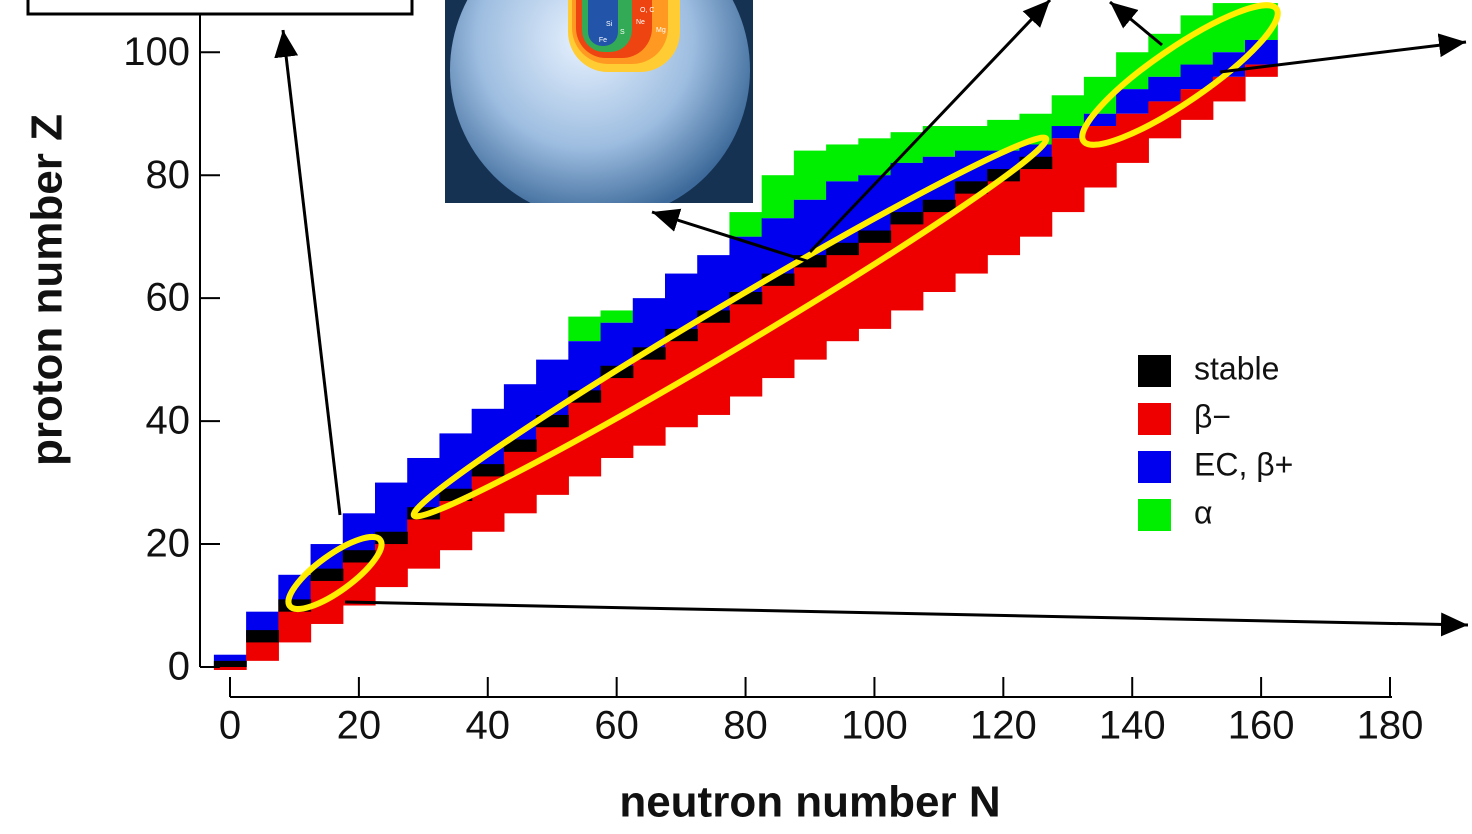  What do you see at coordinates (359, 726) in the screenshot?
I see `x-tick-label: 20` at bounding box center [359, 726].